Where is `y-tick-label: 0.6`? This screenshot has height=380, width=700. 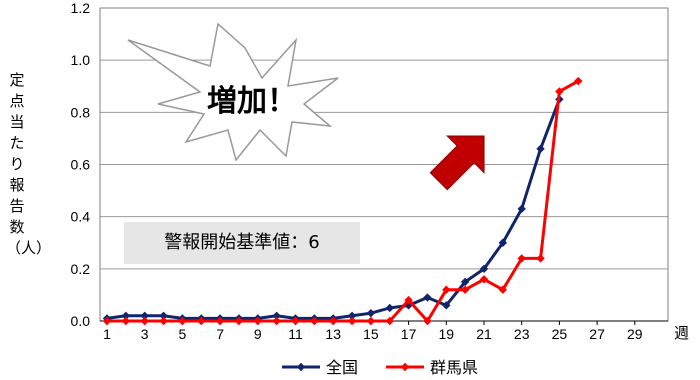
y-tick-label: 0.6 is located at coordinates (81, 165).